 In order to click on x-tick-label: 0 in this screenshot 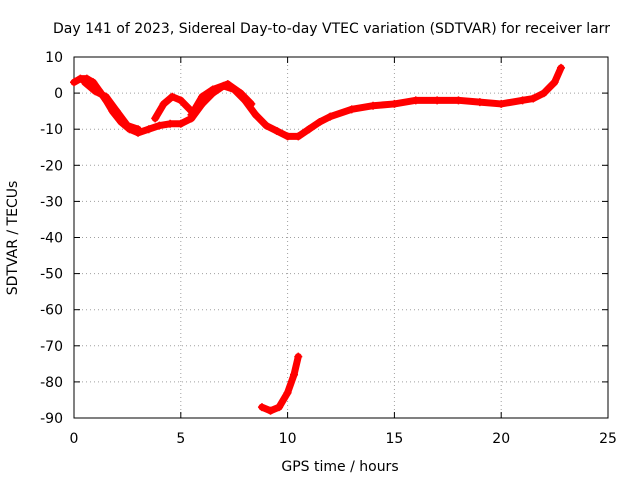, I will do `click(74, 439)`.